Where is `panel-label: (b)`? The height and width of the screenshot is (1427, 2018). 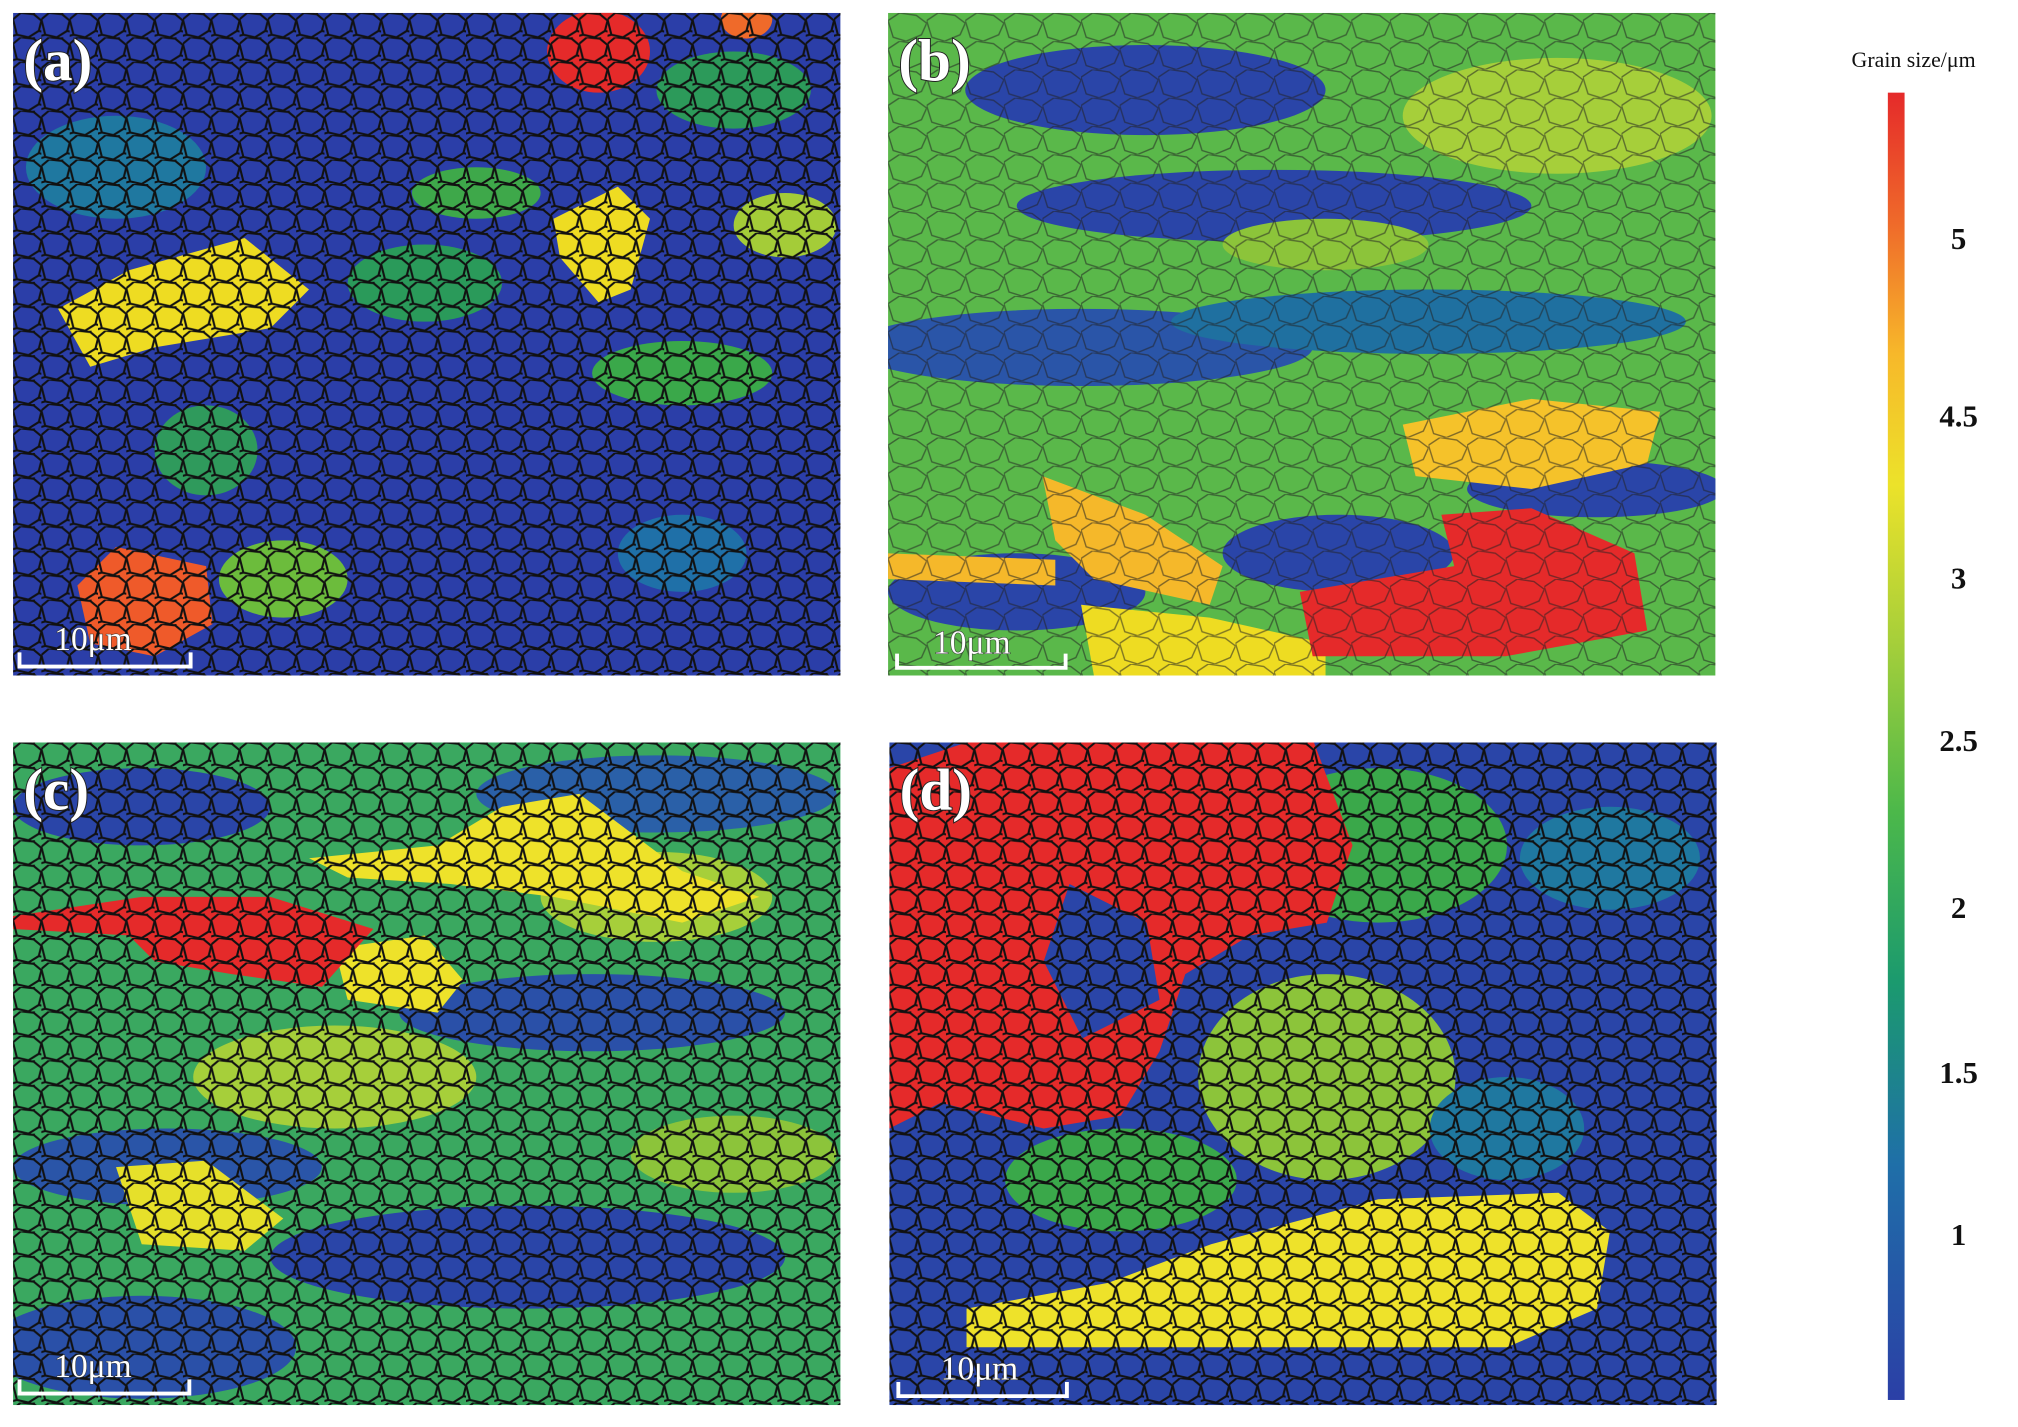 panel-label: (b) is located at coordinates (934, 60).